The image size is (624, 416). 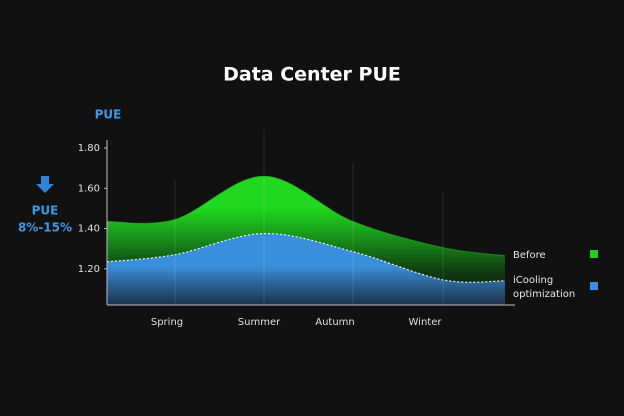 What do you see at coordinates (544, 287) in the screenshot?
I see `legend-label: iCooling optimization` at bounding box center [544, 287].